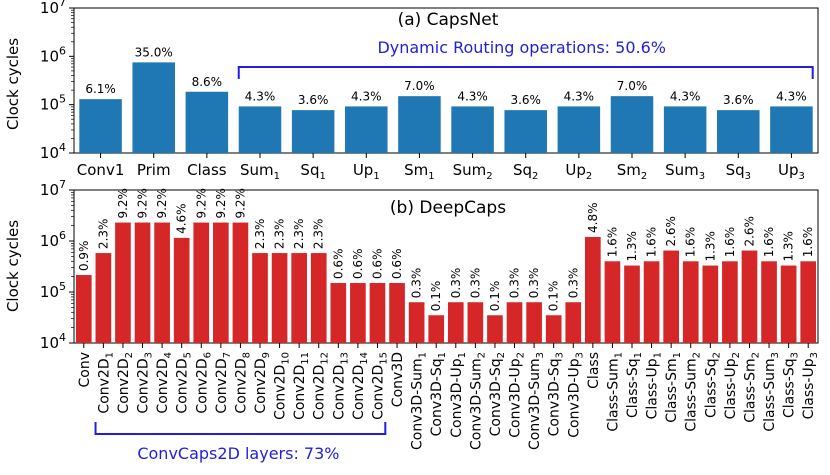 This screenshot has width=830, height=475. Describe the element at coordinates (299, 298) in the screenshot. I see `bar-conv2d11` at that location.